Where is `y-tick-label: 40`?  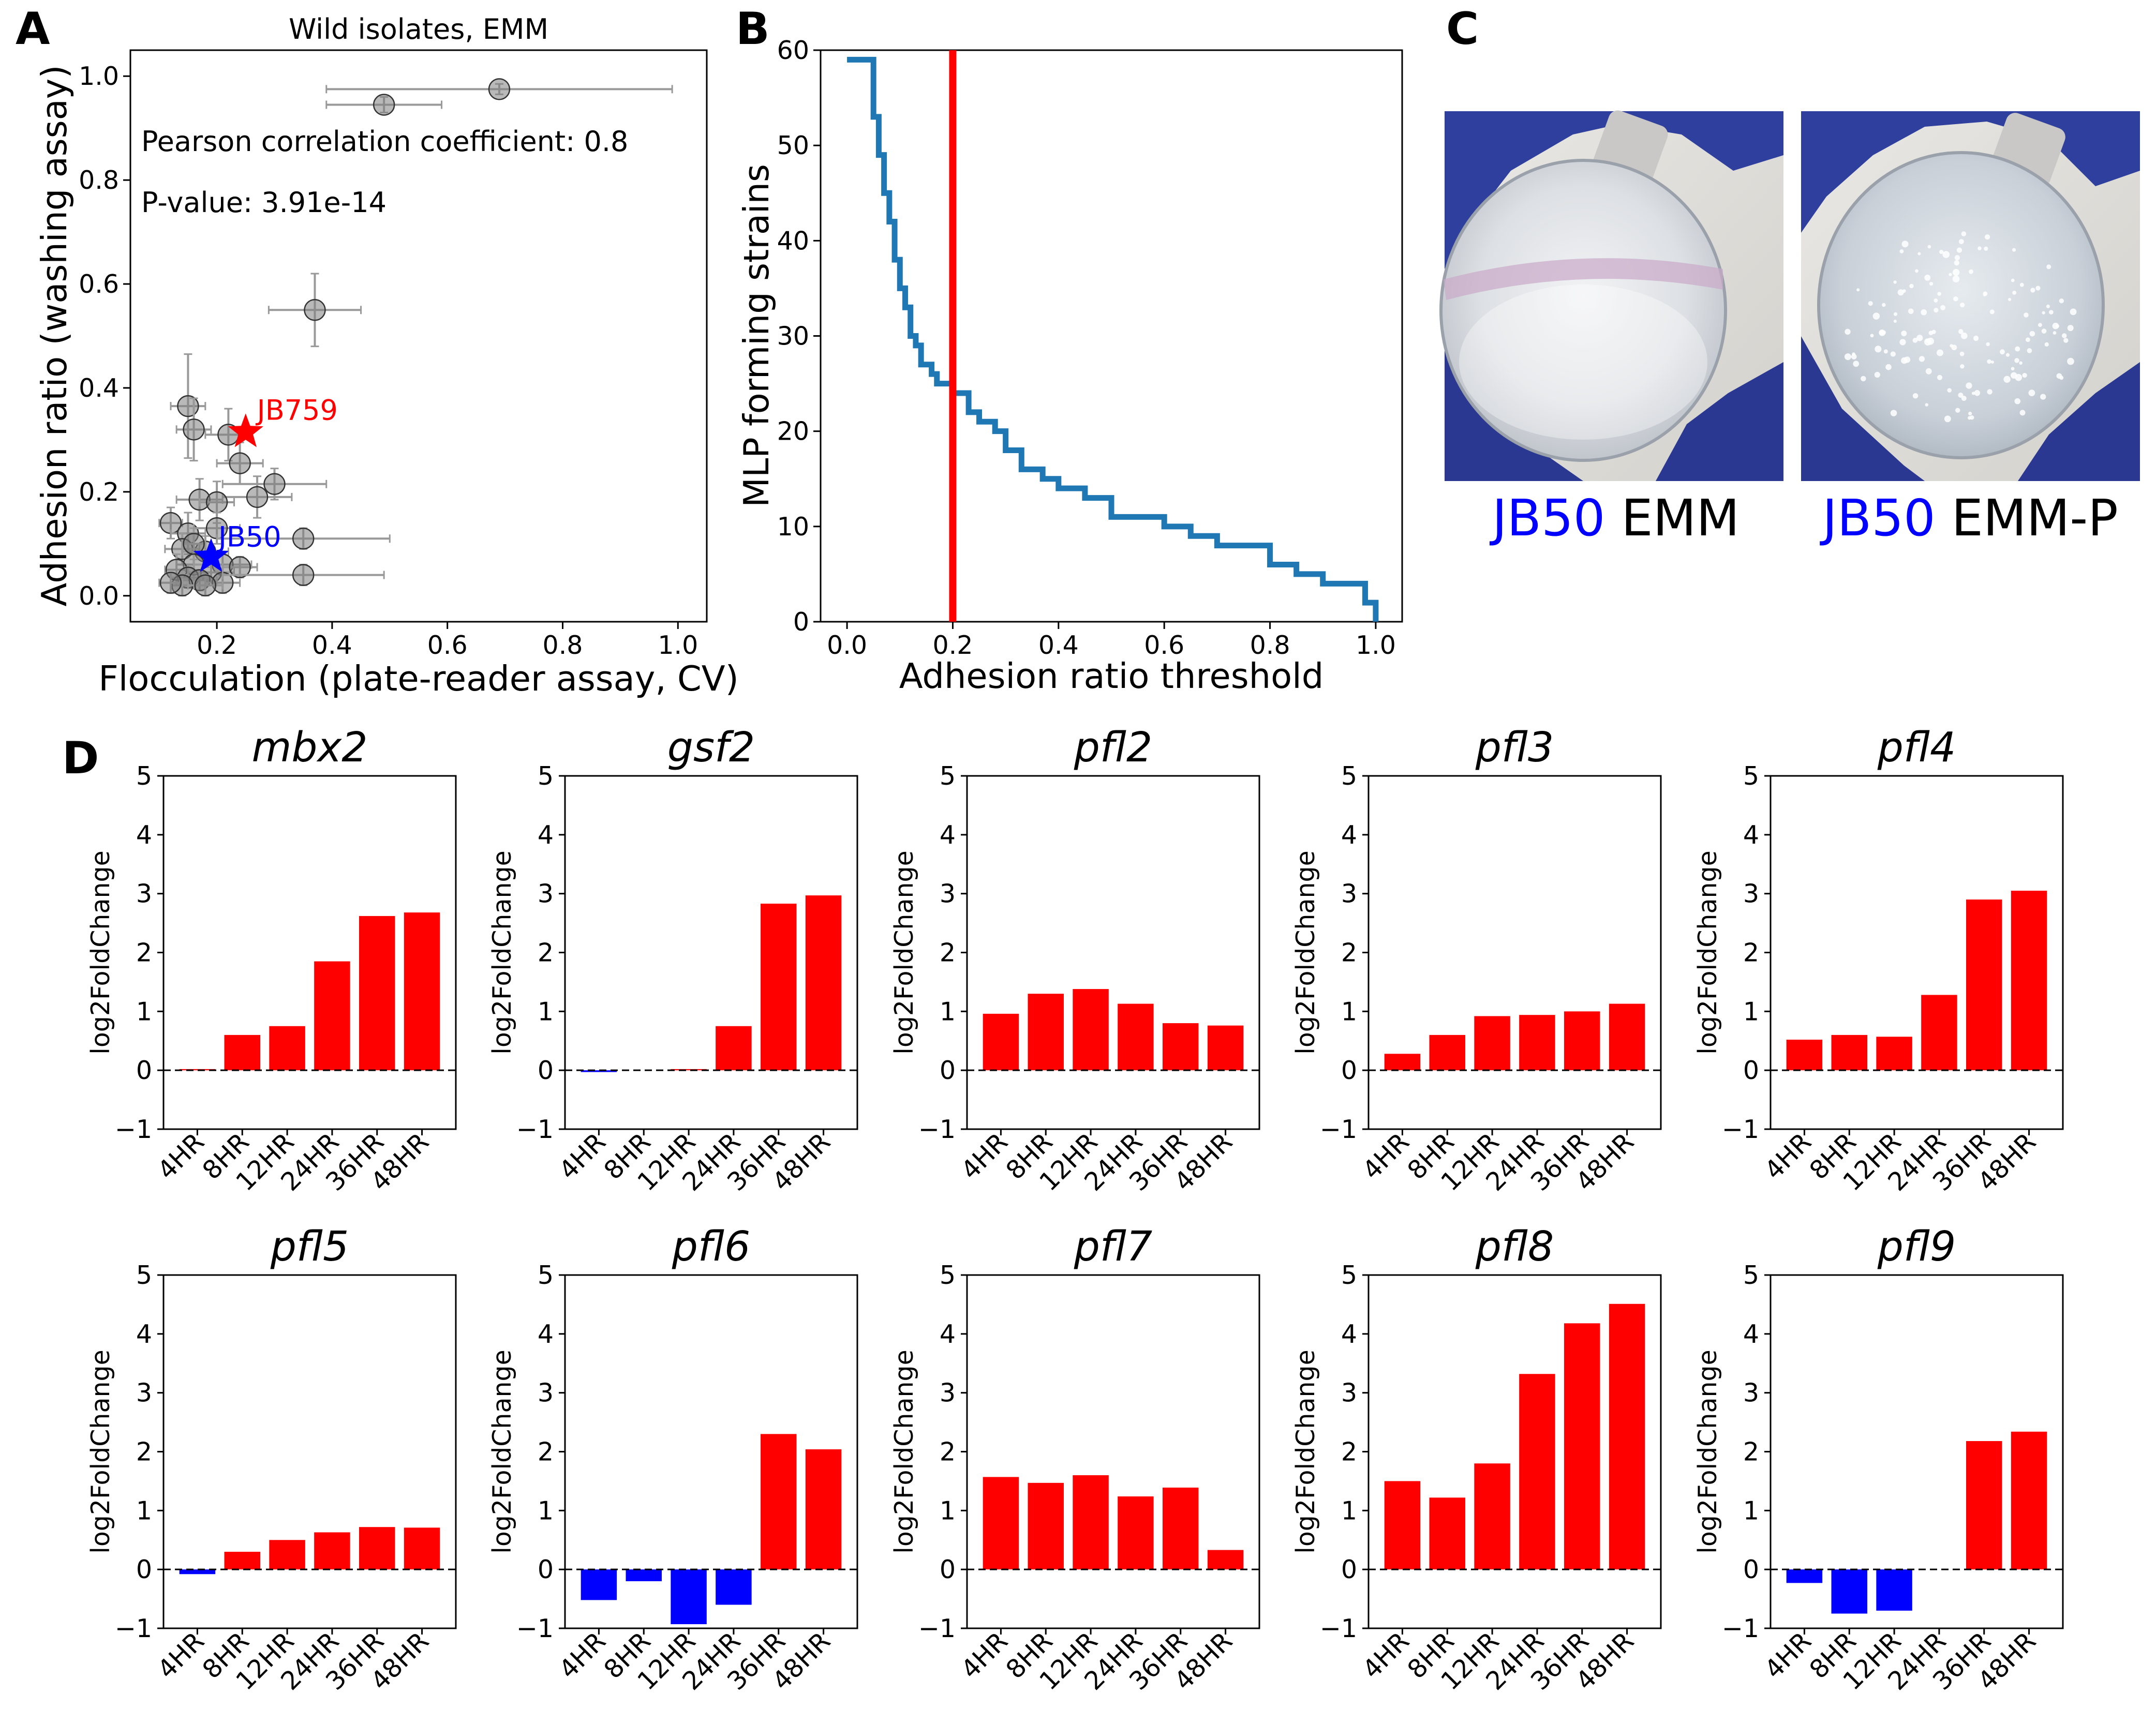
y-tick-label: 40 is located at coordinates (793, 241).